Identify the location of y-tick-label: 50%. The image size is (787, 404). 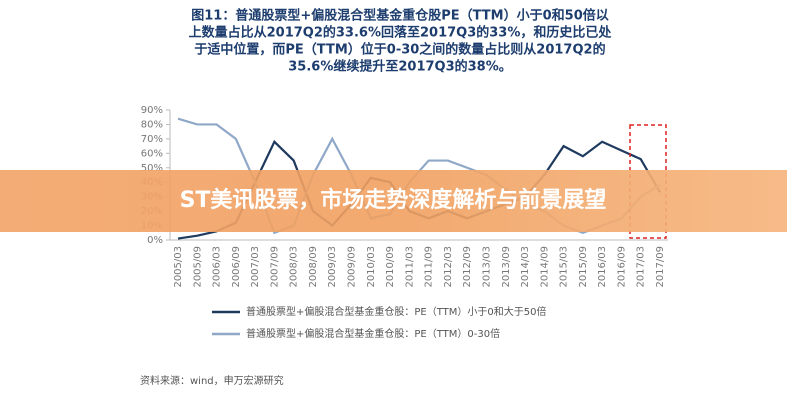
(152, 168).